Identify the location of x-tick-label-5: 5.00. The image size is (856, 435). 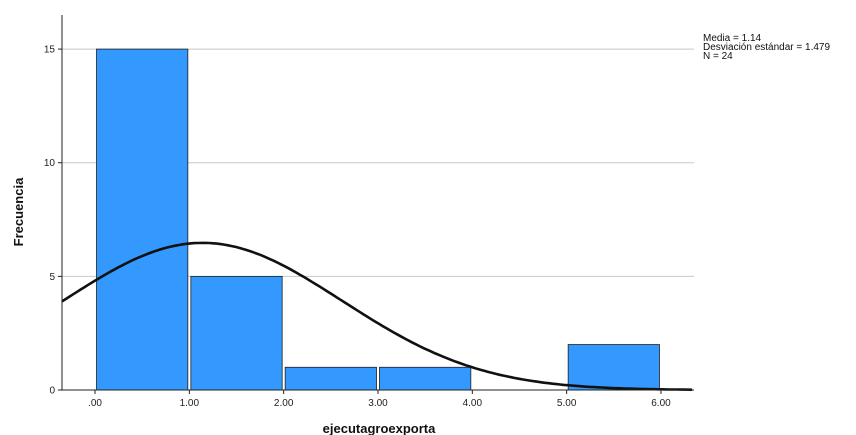
(567, 403).